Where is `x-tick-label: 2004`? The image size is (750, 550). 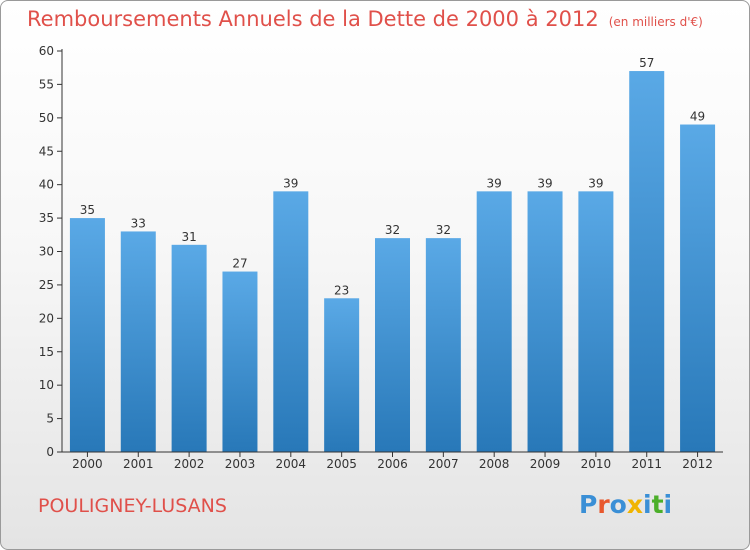 x-tick-label: 2004 is located at coordinates (291, 464).